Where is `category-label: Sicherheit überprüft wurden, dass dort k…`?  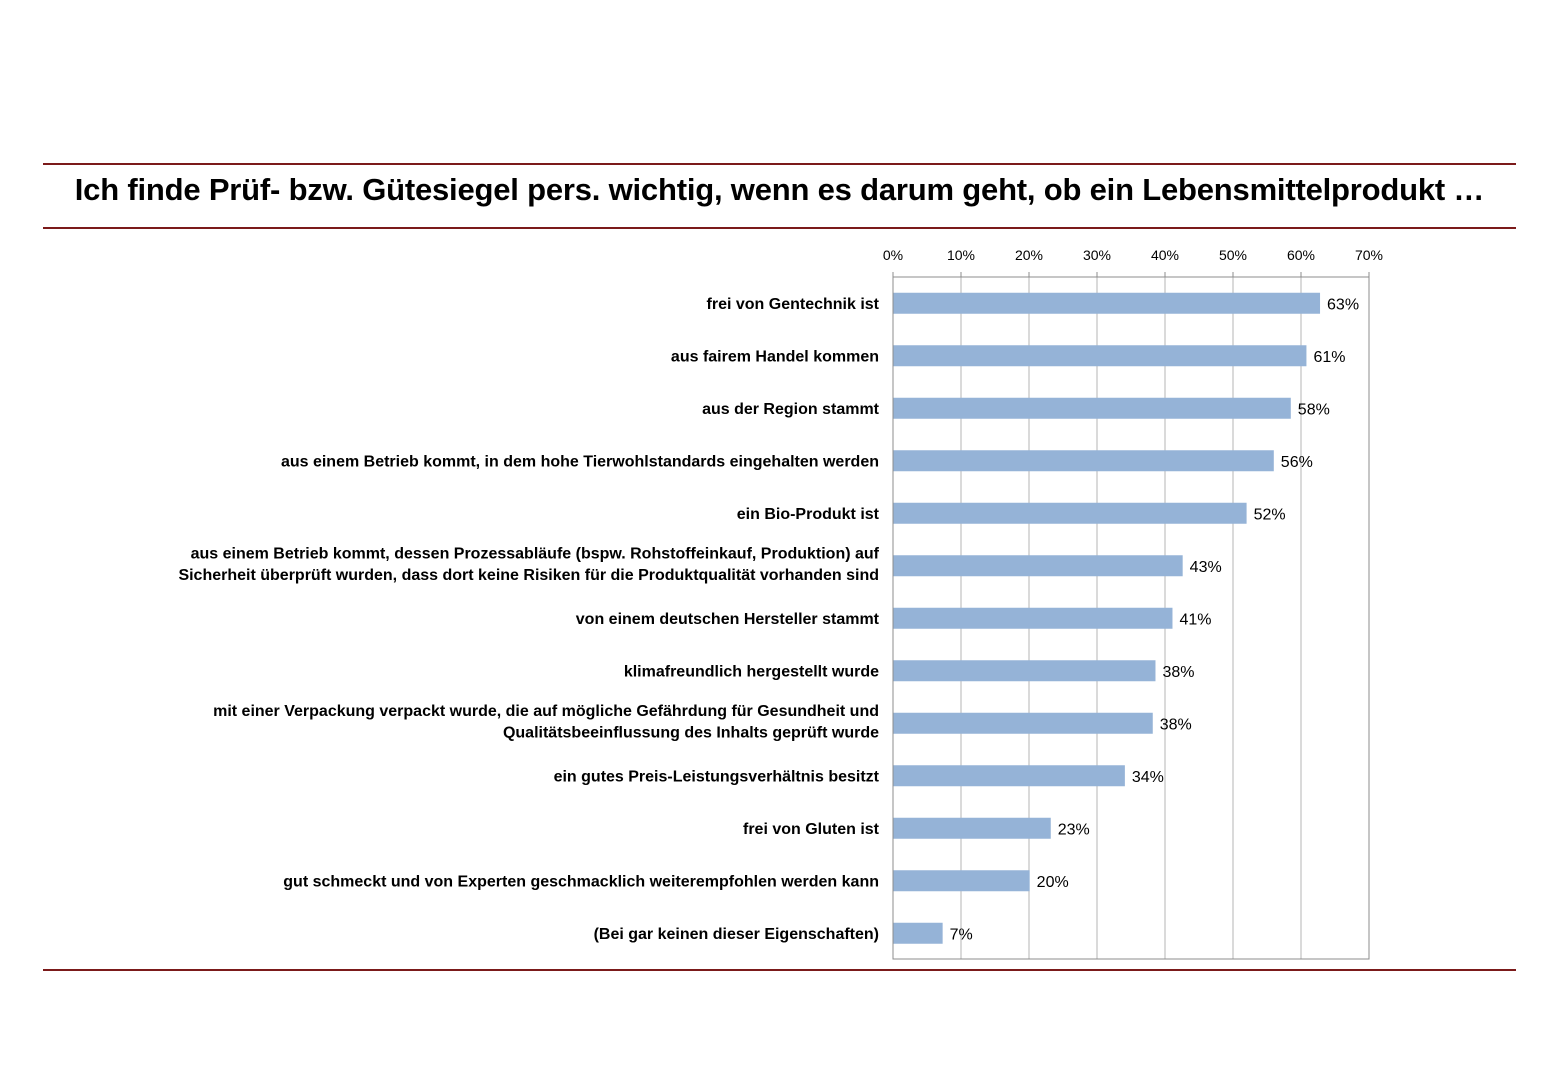
category-label: Sicherheit überprüft wurden, dass dort k… is located at coordinates (528, 575).